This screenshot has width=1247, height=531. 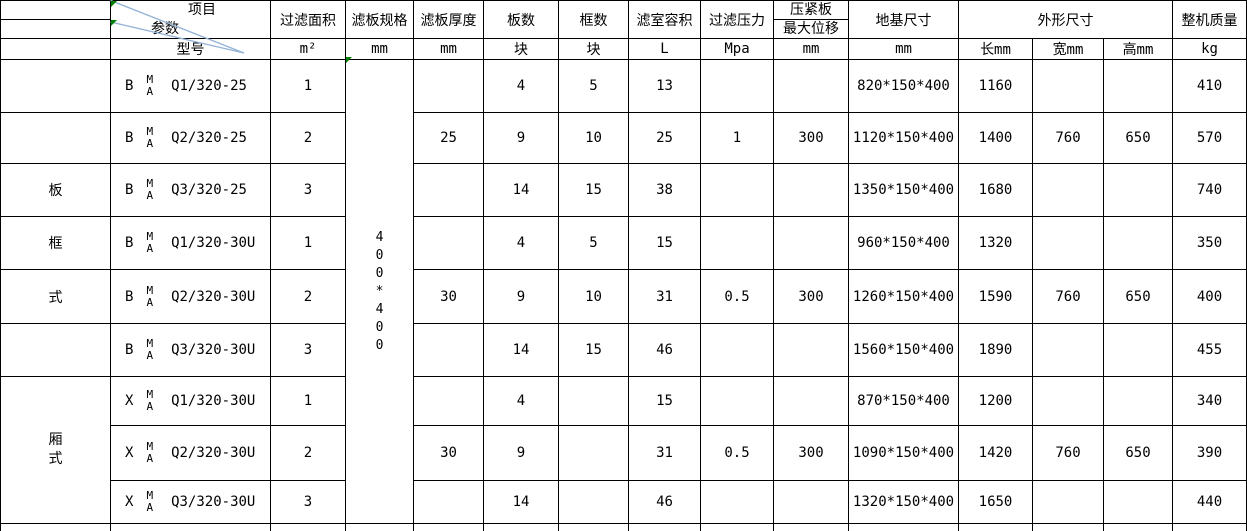 What do you see at coordinates (55, 49) in the screenshot?
I see `header-empty-a3` at bounding box center [55, 49].